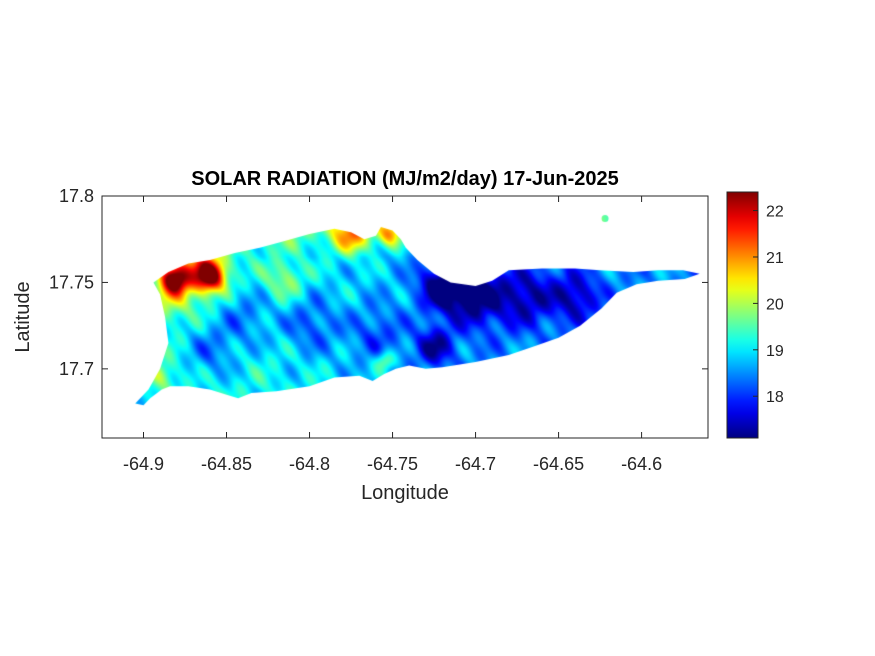 Image resolution: width=875 pixels, height=656 pixels. What do you see at coordinates (775, 351) in the screenshot?
I see `colorbar-tick-label: 19` at bounding box center [775, 351].